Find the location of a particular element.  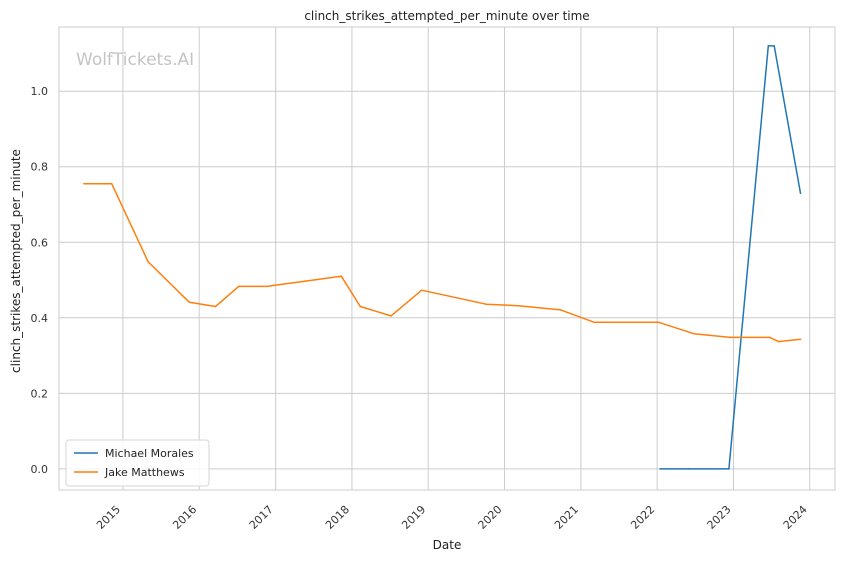

y-tick-label: 0.0 is located at coordinates (40, 469).